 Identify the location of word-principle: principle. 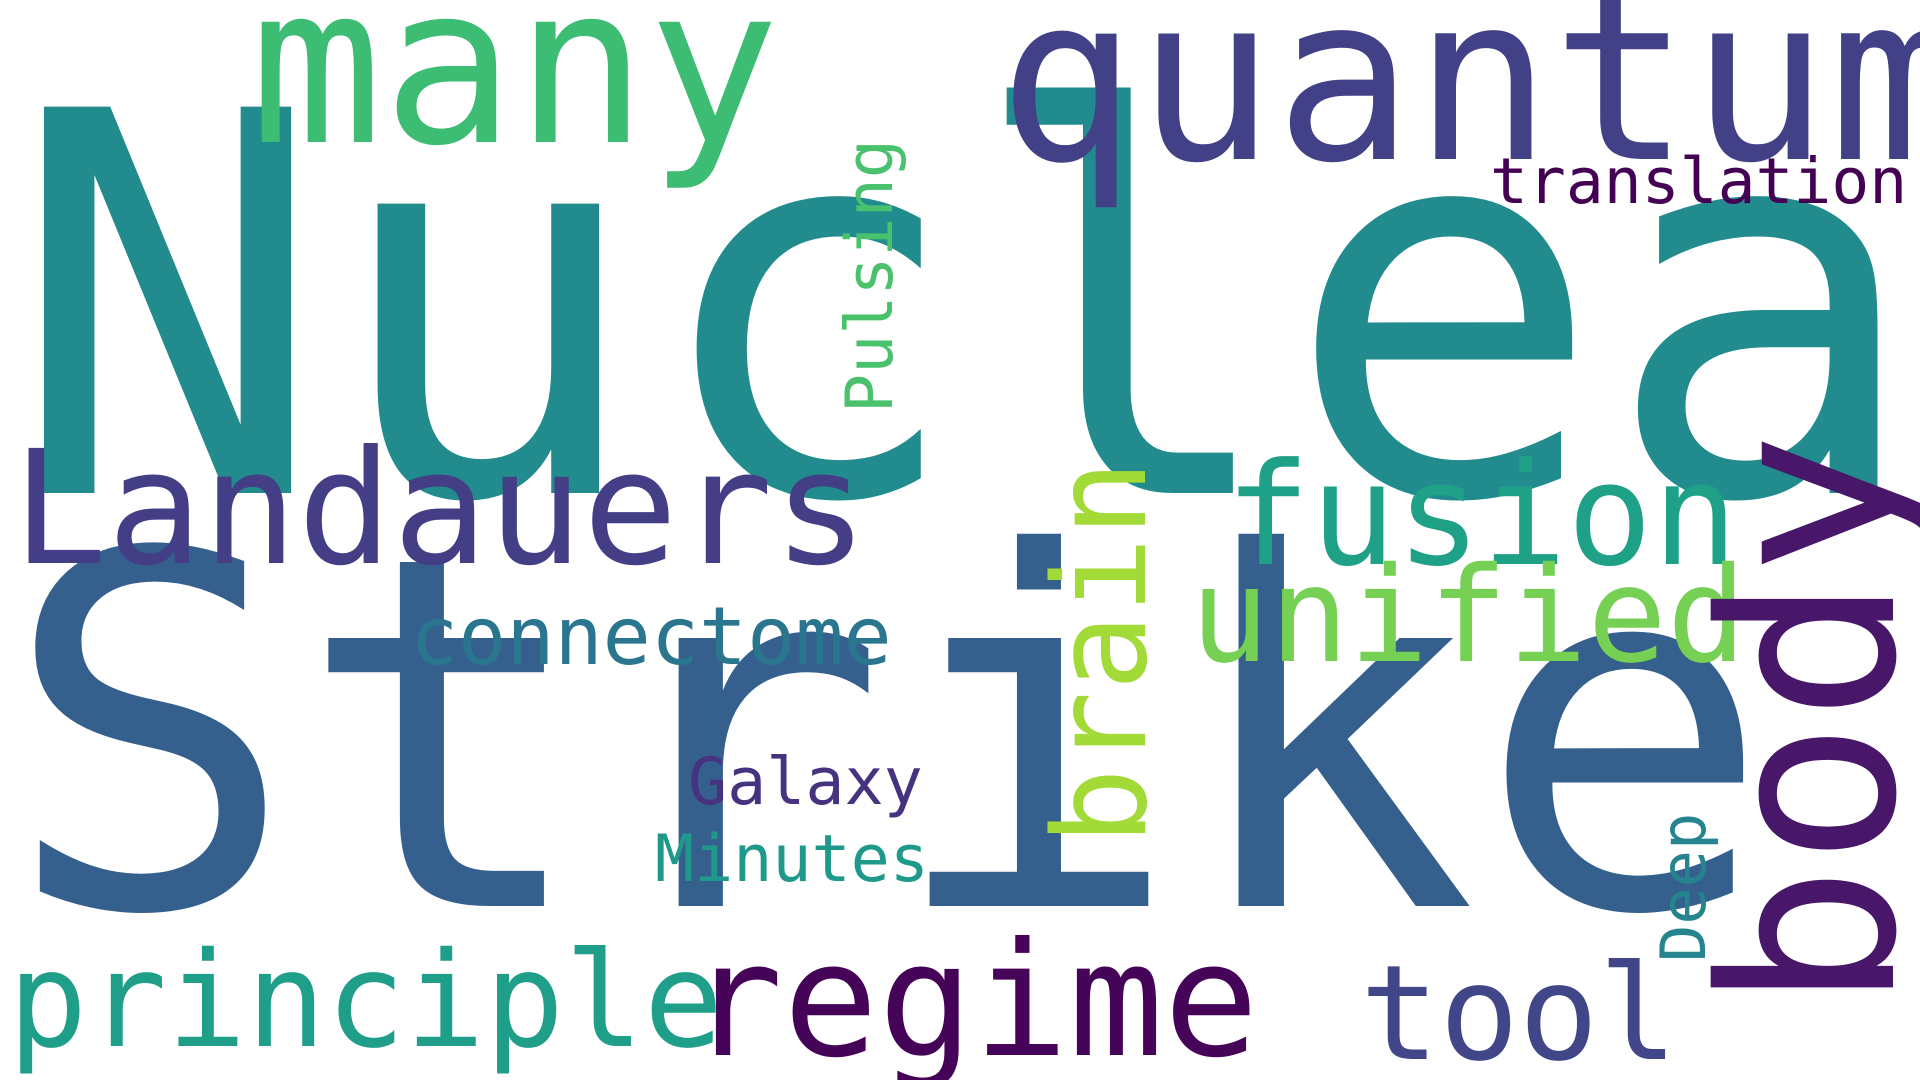
(366, 1001).